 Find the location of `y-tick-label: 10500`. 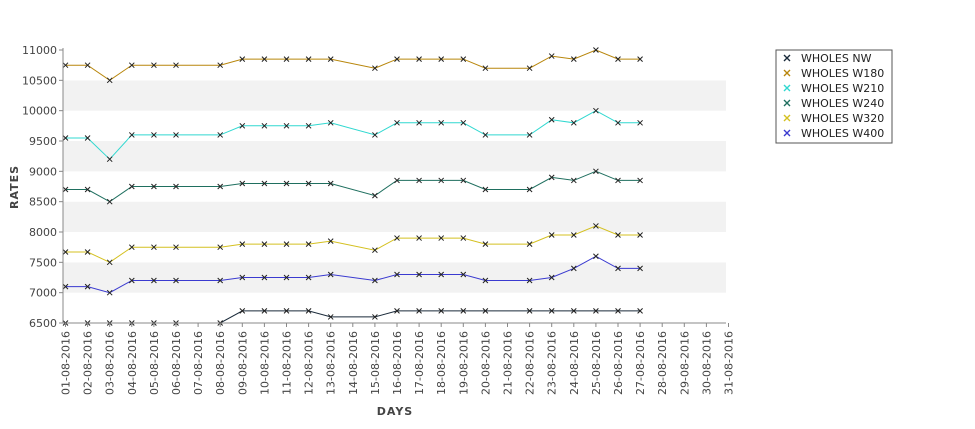

y-tick-label: 10500 is located at coordinates (39, 80).